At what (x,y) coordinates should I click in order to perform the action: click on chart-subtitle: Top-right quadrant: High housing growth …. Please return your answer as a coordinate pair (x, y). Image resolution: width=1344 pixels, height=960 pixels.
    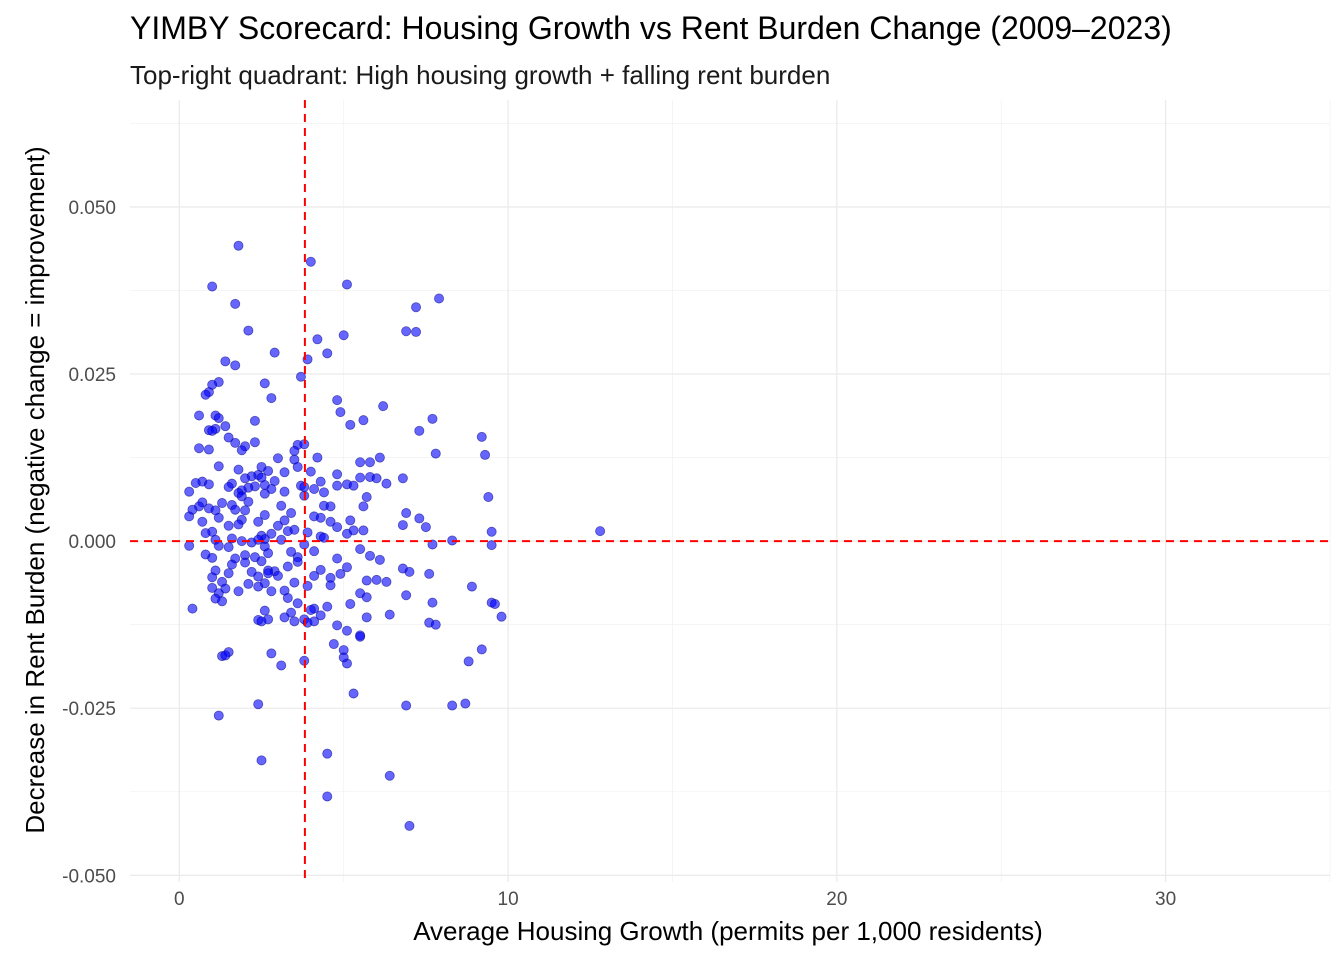
    Looking at the image, I should click on (480, 75).